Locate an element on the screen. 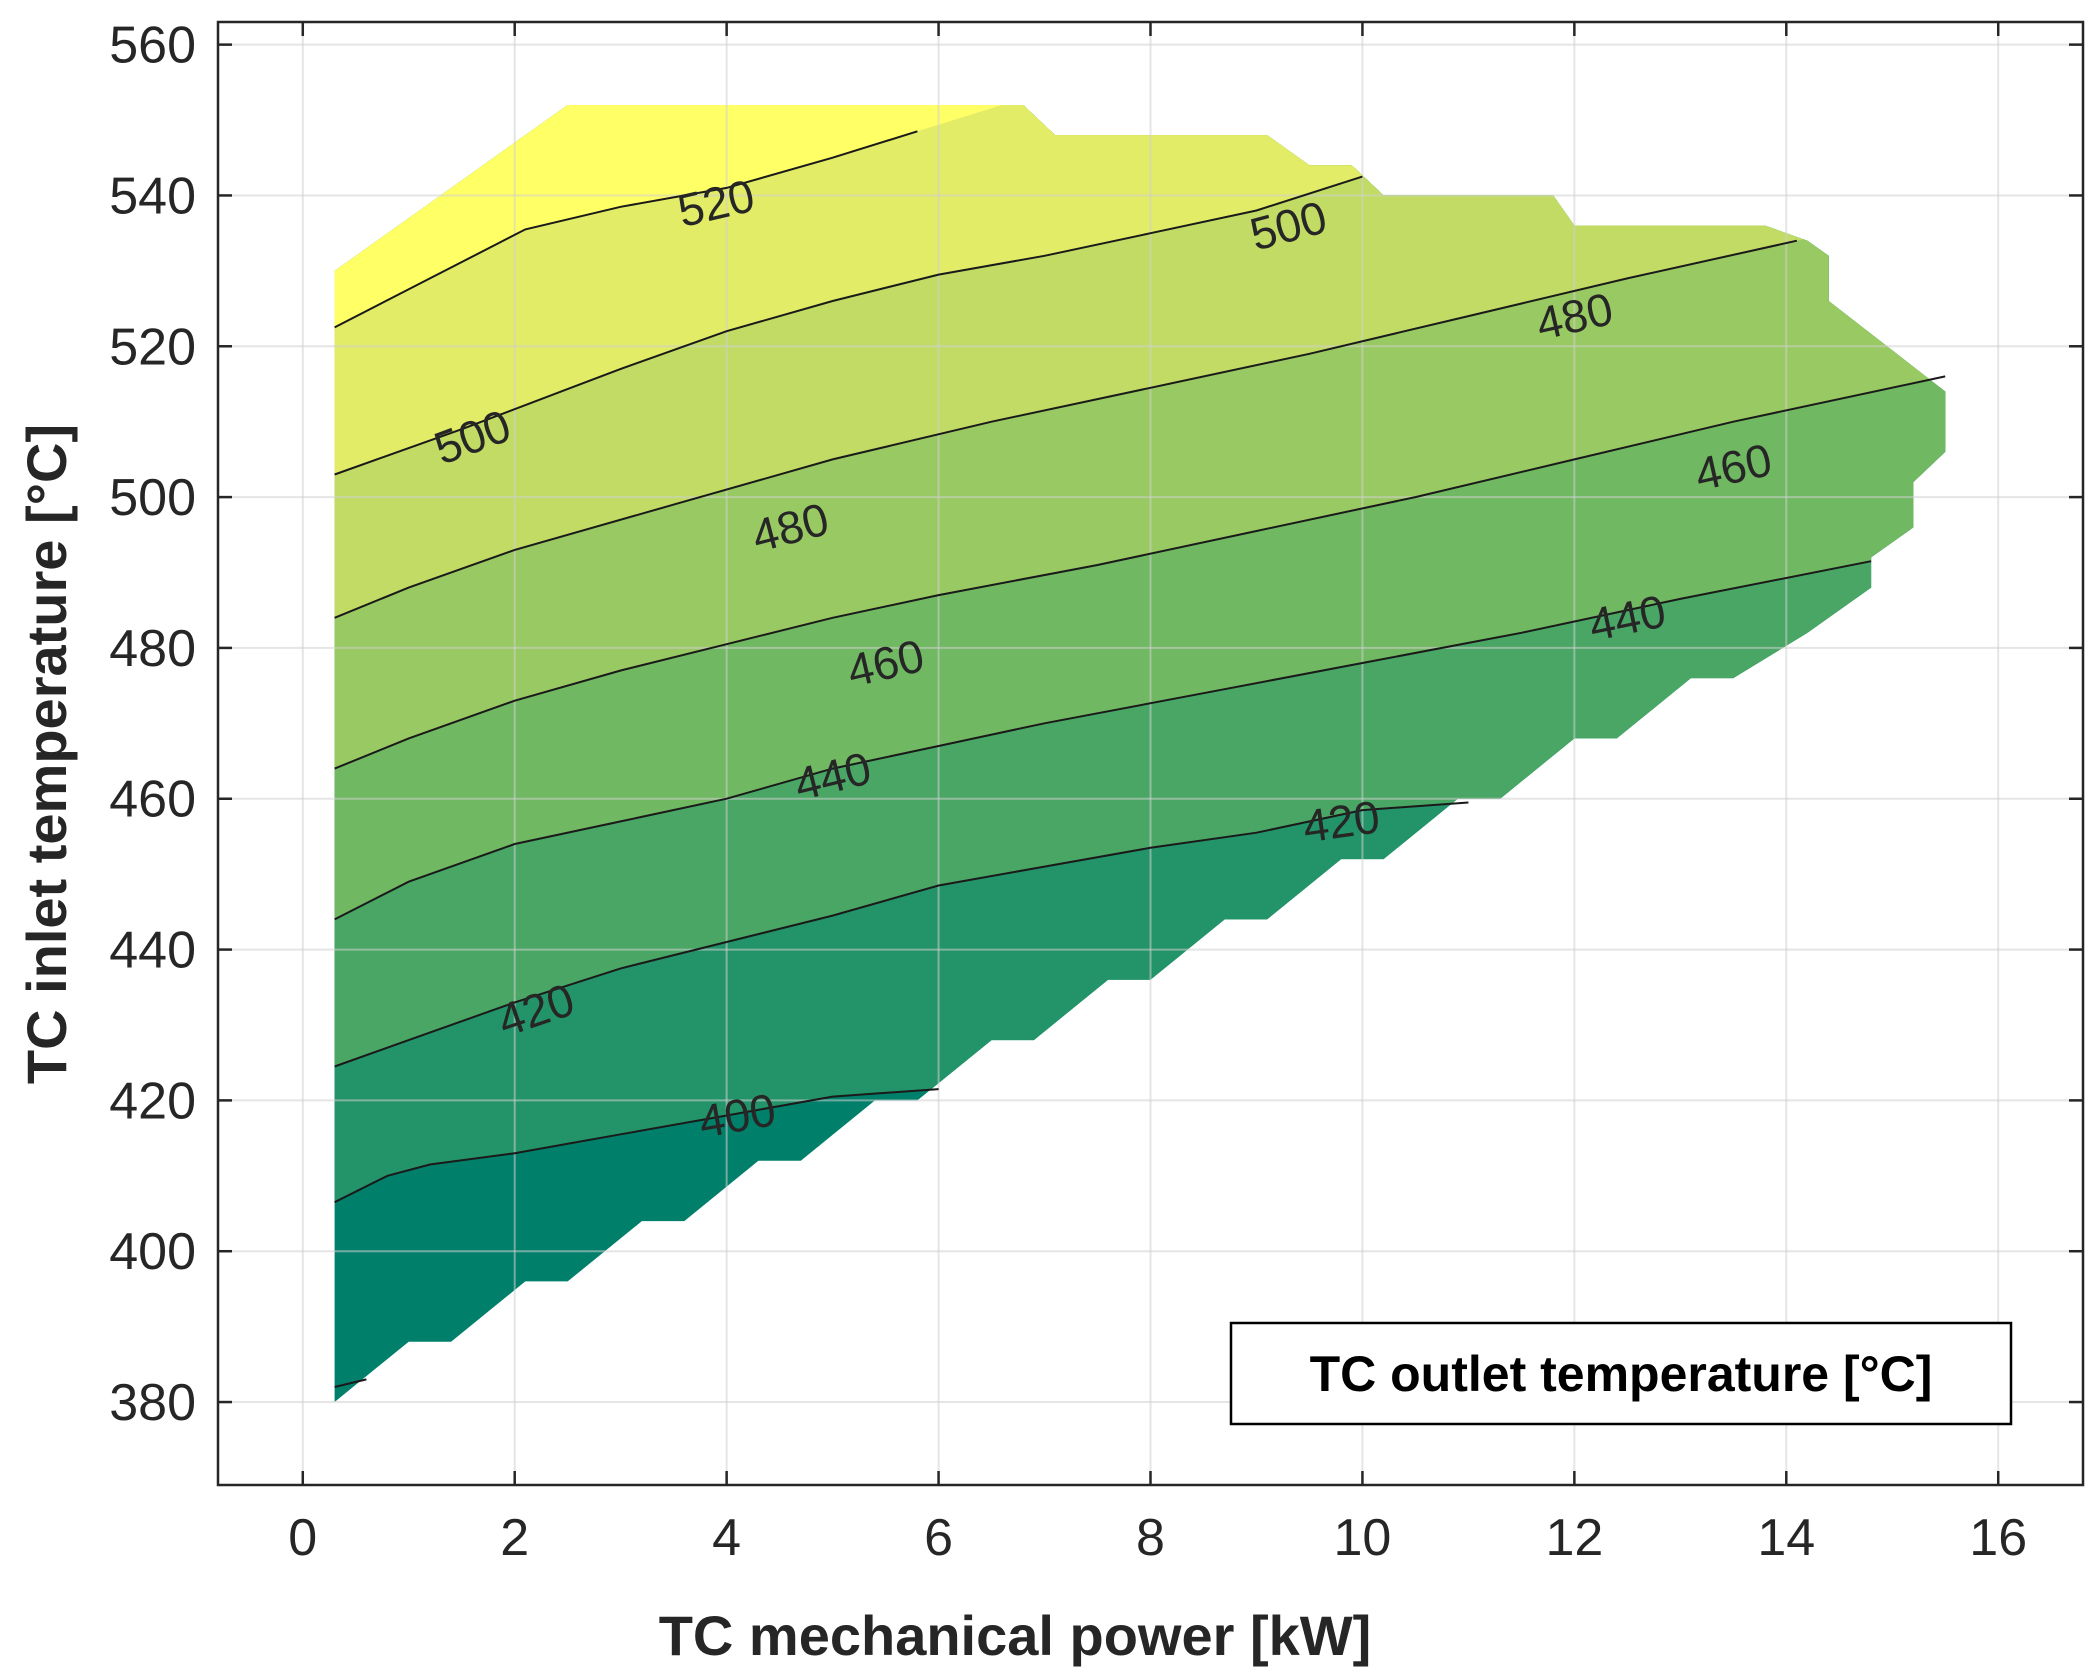  y-tick-label: 520 is located at coordinates (152, 347).